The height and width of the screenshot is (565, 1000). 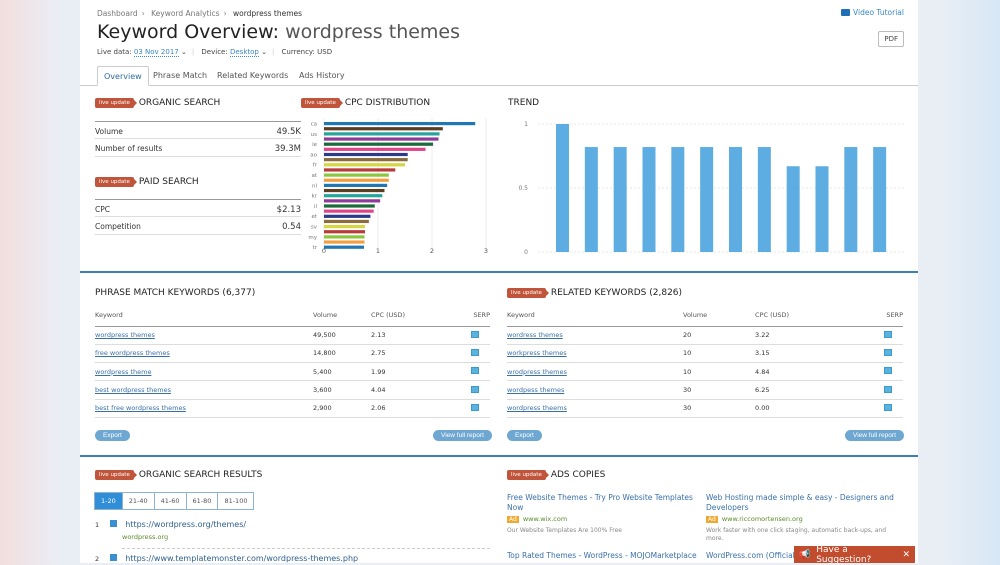 I want to click on video-tutorial-link: Video Tutorial, so click(x=872, y=12).